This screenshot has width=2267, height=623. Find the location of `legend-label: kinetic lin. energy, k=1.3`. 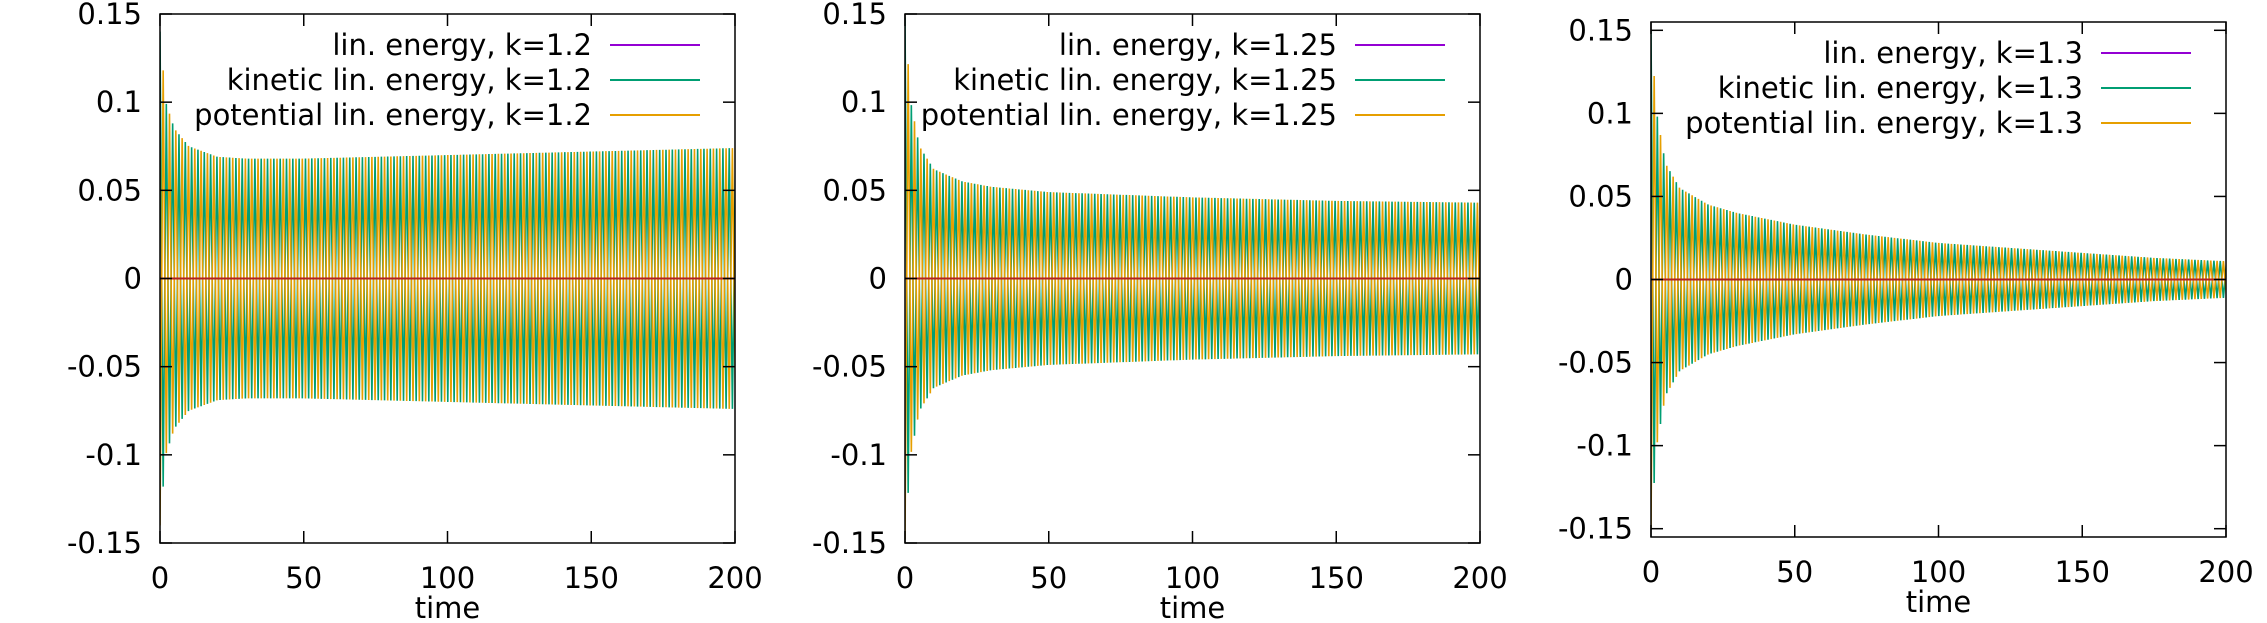

legend-label: kinetic lin. energy, k=1.3 is located at coordinates (1900, 88).